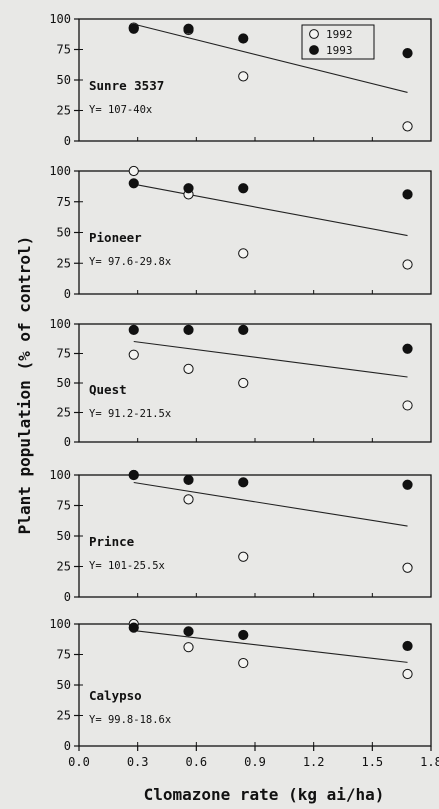  Describe the element at coordinates (196, 762) in the screenshot. I see `x-tick-label: 0.6` at that location.